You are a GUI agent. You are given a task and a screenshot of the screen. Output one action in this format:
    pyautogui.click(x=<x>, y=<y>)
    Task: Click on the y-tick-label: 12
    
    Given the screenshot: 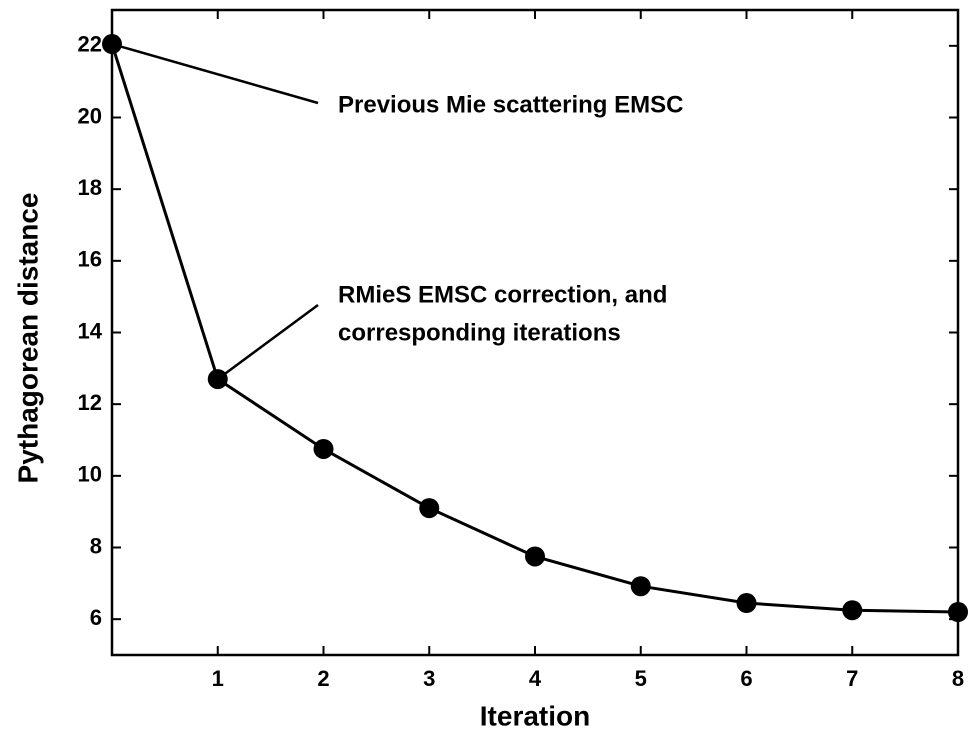 What is the action you would take?
    pyautogui.click(x=90, y=402)
    